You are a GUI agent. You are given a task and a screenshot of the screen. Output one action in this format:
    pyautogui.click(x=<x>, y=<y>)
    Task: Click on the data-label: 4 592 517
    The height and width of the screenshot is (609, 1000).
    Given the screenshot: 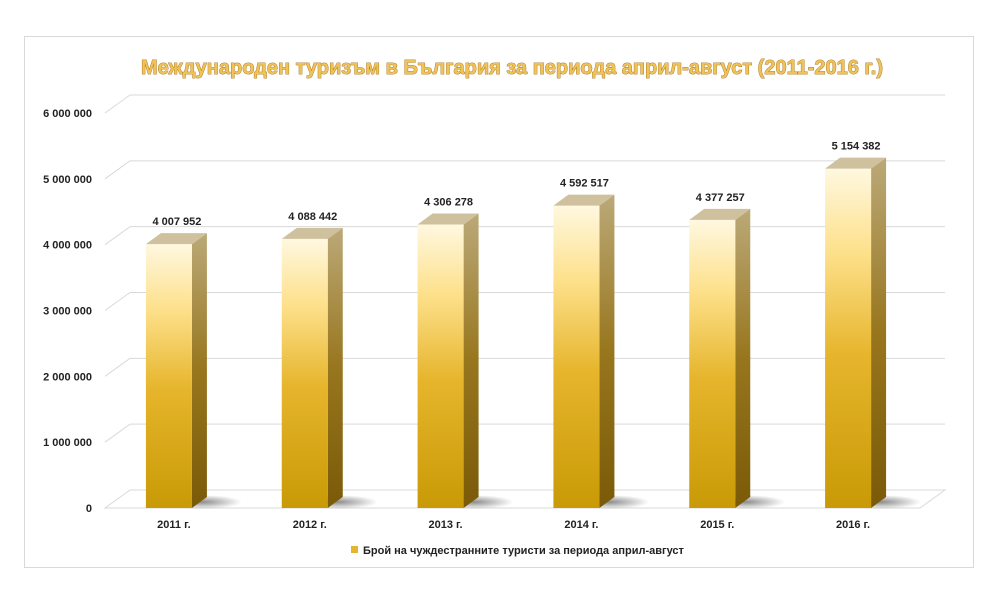 What is the action you would take?
    pyautogui.click(x=584, y=184)
    